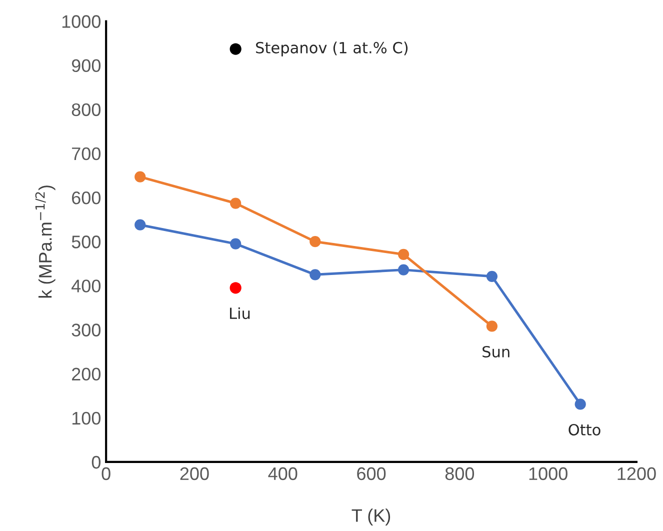 This screenshot has width=663, height=531. Describe the element at coordinates (86, 330) in the screenshot. I see `y-tick-label: 300` at that location.